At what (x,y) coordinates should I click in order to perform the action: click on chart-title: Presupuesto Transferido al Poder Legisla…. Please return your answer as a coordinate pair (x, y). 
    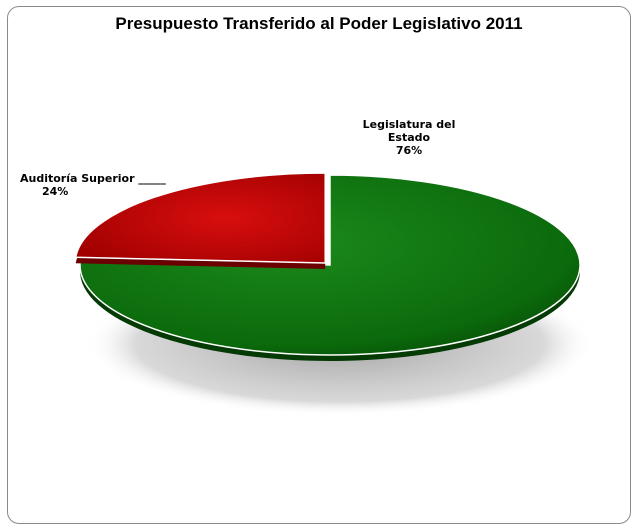
    Looking at the image, I should click on (319, 23).